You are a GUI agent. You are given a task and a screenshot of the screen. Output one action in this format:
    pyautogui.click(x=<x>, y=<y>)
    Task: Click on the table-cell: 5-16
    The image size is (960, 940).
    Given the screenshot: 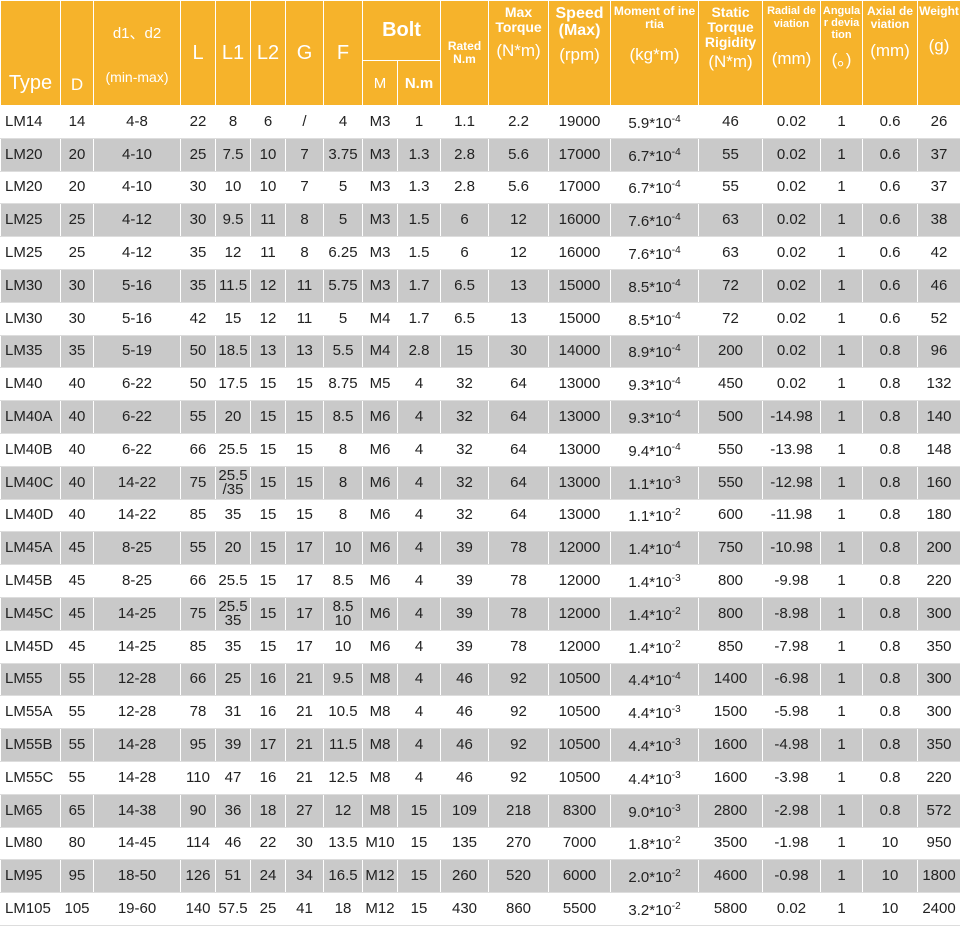 What is the action you would take?
    pyautogui.click(x=137, y=285)
    